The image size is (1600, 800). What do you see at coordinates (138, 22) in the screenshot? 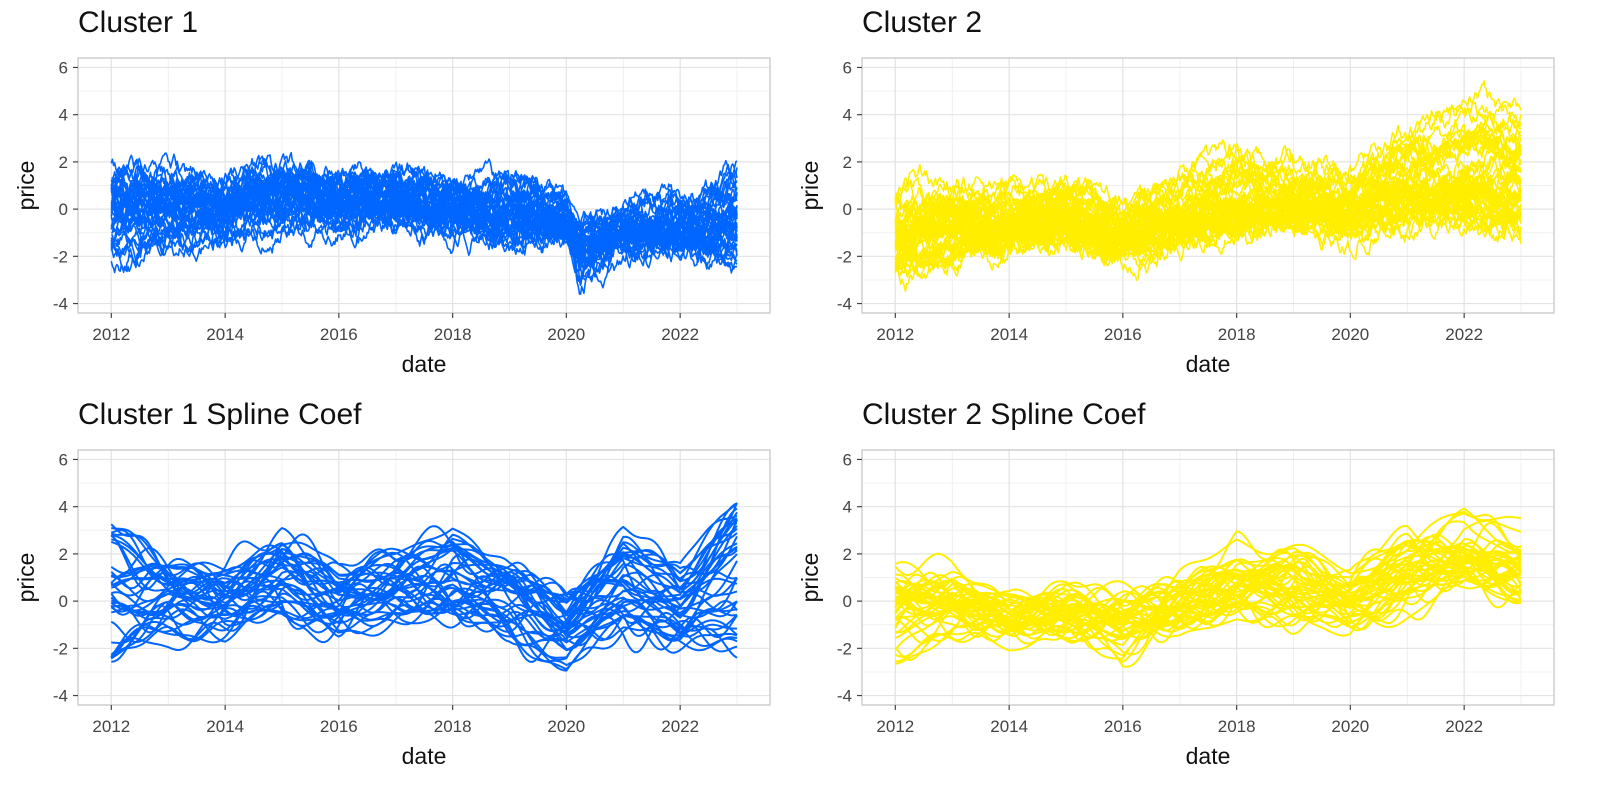
I see `chart-title: Cluster 1` at bounding box center [138, 22].